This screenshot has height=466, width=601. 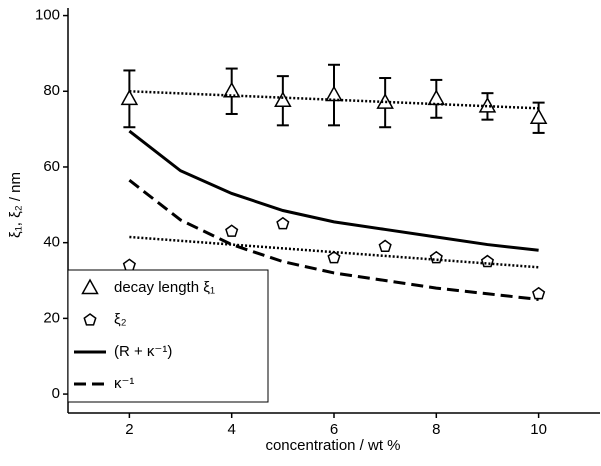 What do you see at coordinates (15, 205) in the screenshot?
I see `y-axis-label: ξ₁, ξ₂ / nm` at bounding box center [15, 205].